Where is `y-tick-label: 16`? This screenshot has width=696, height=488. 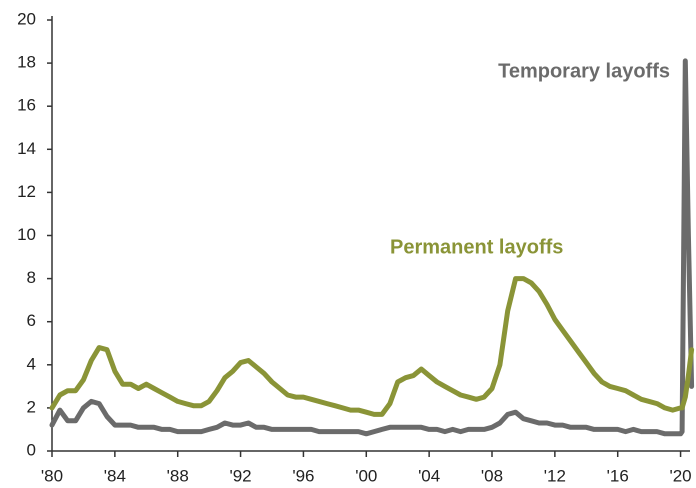
y-tick-label: 16 is located at coordinates (26, 105).